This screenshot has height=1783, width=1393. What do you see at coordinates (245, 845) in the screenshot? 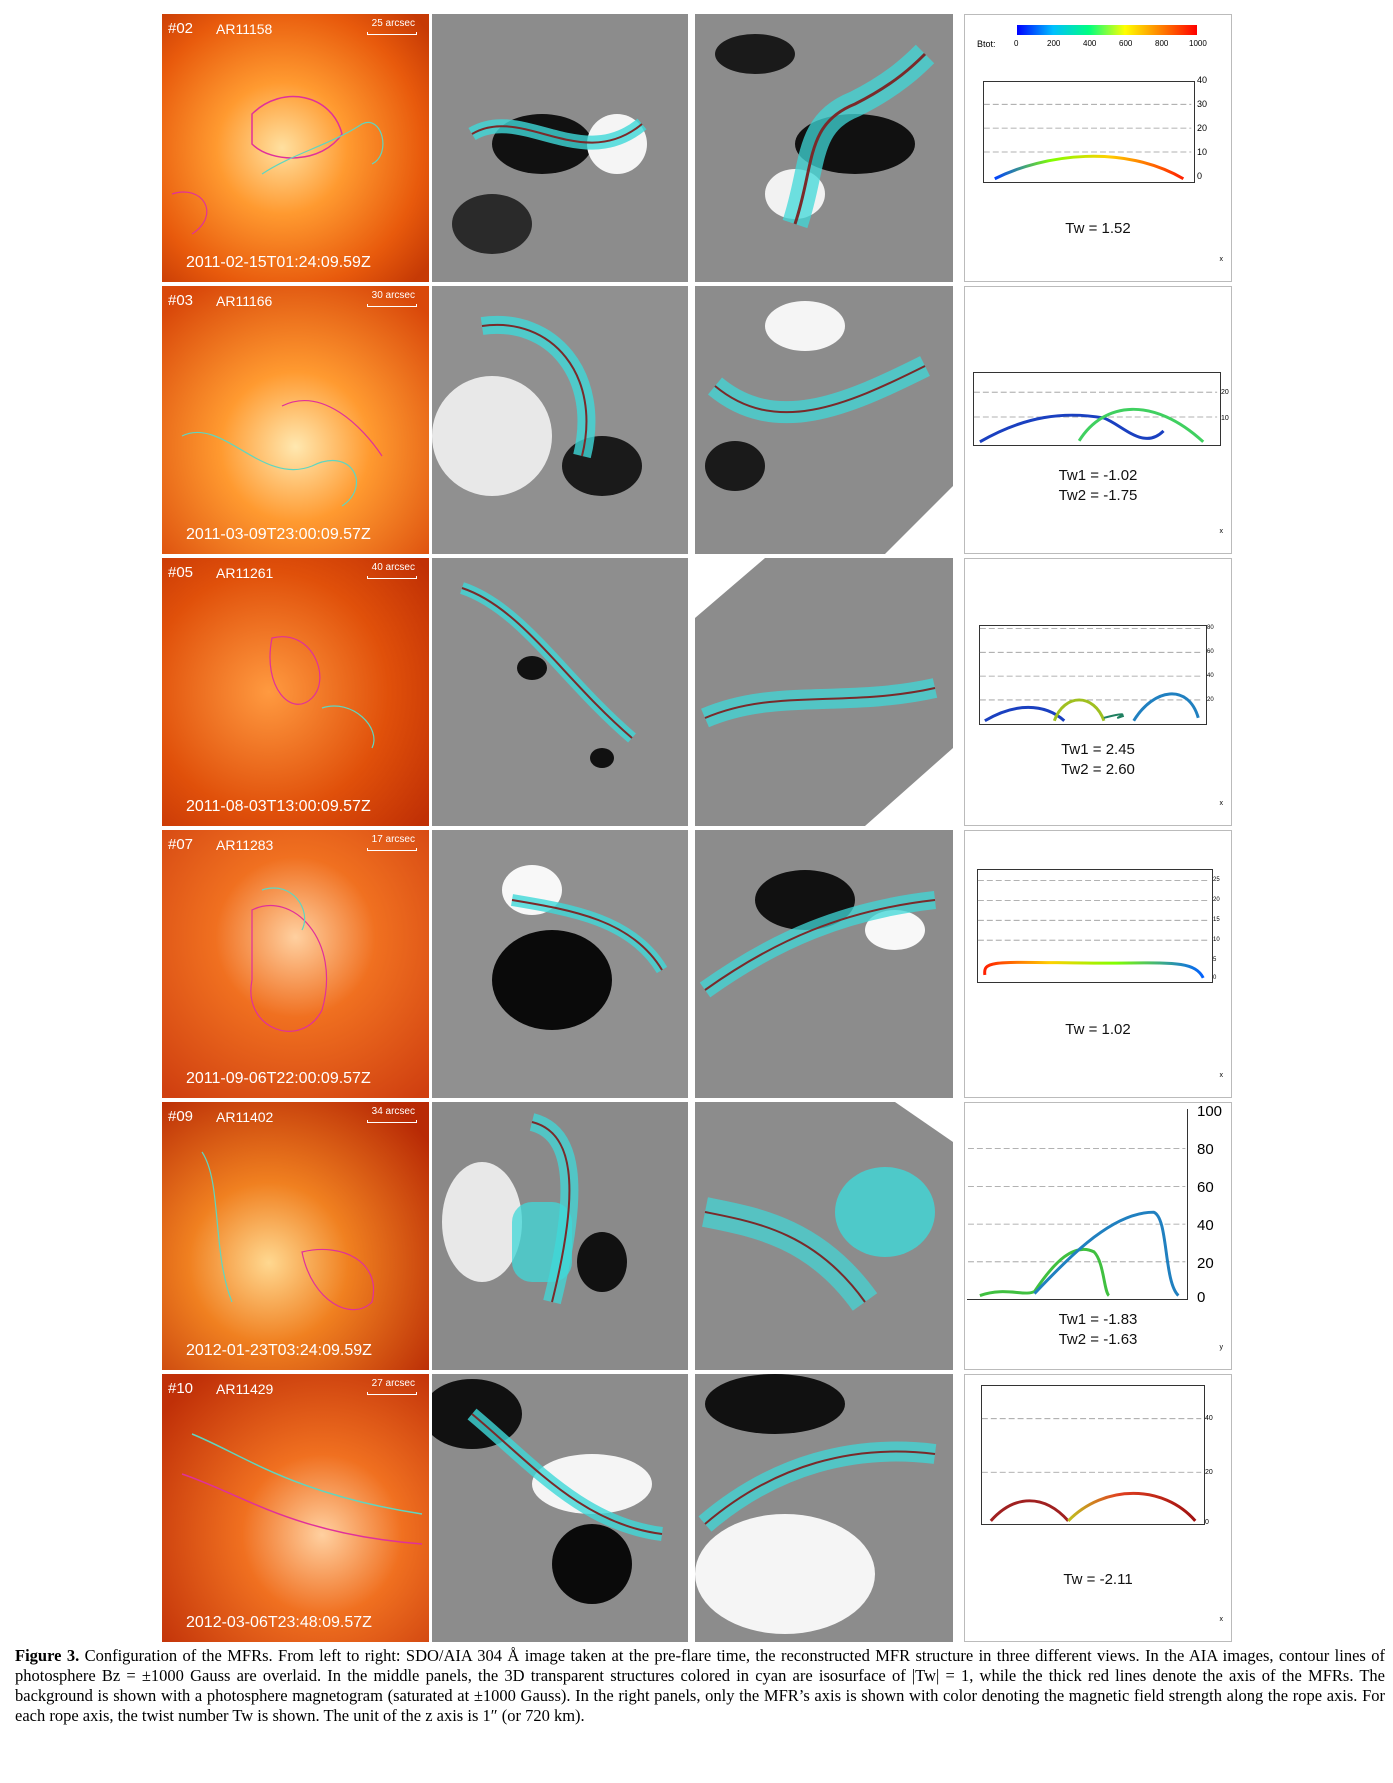
I see `active-region-label: AR11283` at bounding box center [245, 845].